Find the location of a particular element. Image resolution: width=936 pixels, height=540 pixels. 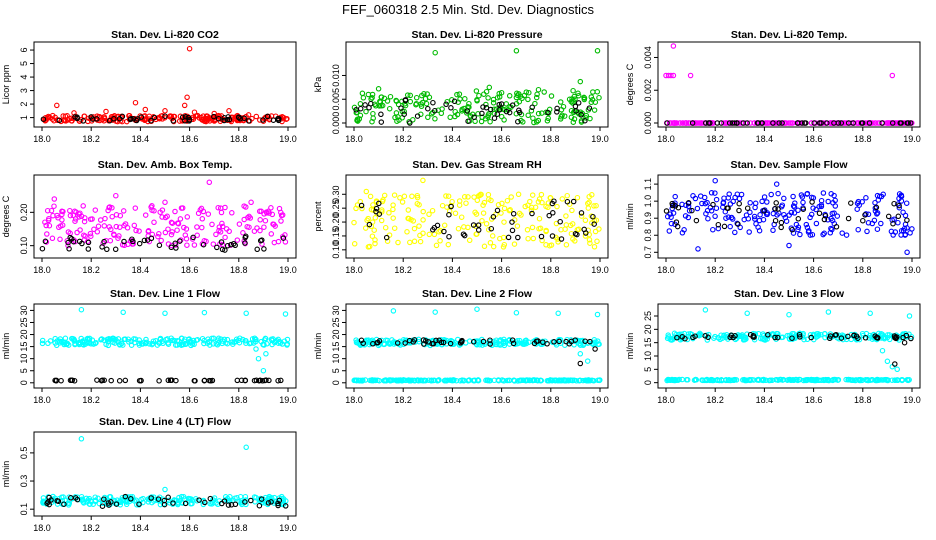

y-tick-label: 0.8 is located at coordinates (648, 235).